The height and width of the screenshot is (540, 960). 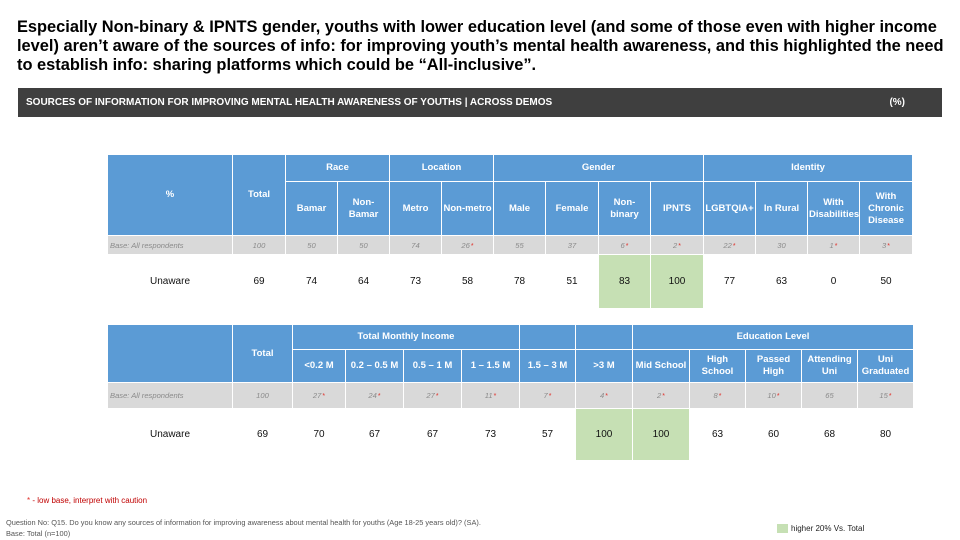 I want to click on column-header: High School, so click(x=717, y=366).